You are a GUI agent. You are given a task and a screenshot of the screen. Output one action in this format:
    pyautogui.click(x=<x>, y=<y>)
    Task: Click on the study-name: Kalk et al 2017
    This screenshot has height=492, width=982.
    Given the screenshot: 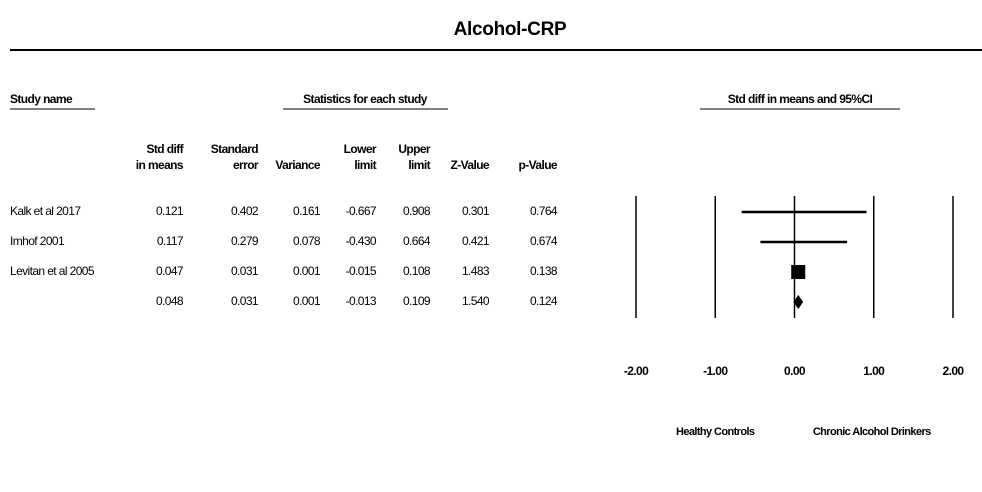 What is the action you would take?
    pyautogui.click(x=45, y=211)
    